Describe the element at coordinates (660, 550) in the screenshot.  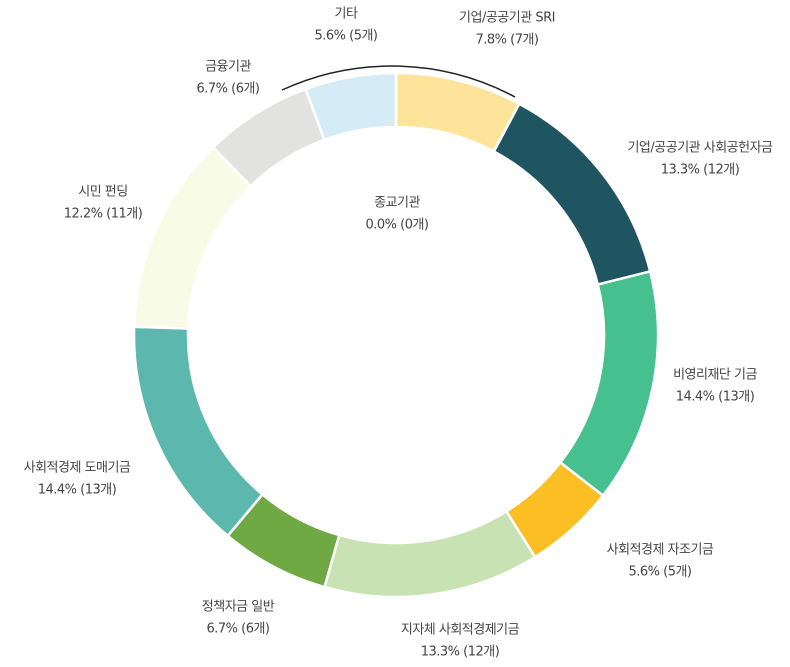
I see `slice-label: 사회적경제 자조기금` at that location.